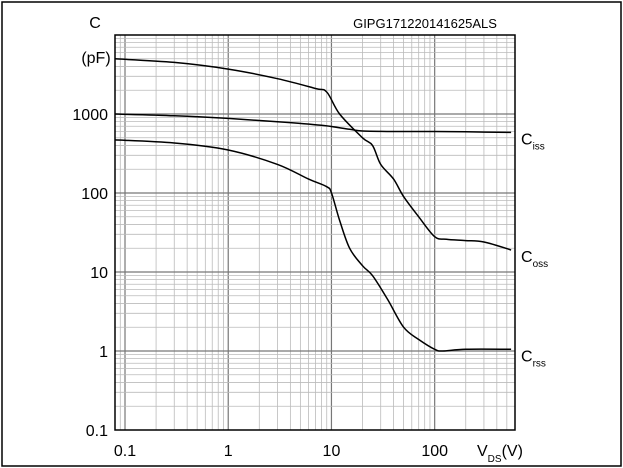 The height and width of the screenshot is (468, 623). Describe the element at coordinates (495, 459) in the screenshot. I see `x-axis-title-sub: DS` at that location.